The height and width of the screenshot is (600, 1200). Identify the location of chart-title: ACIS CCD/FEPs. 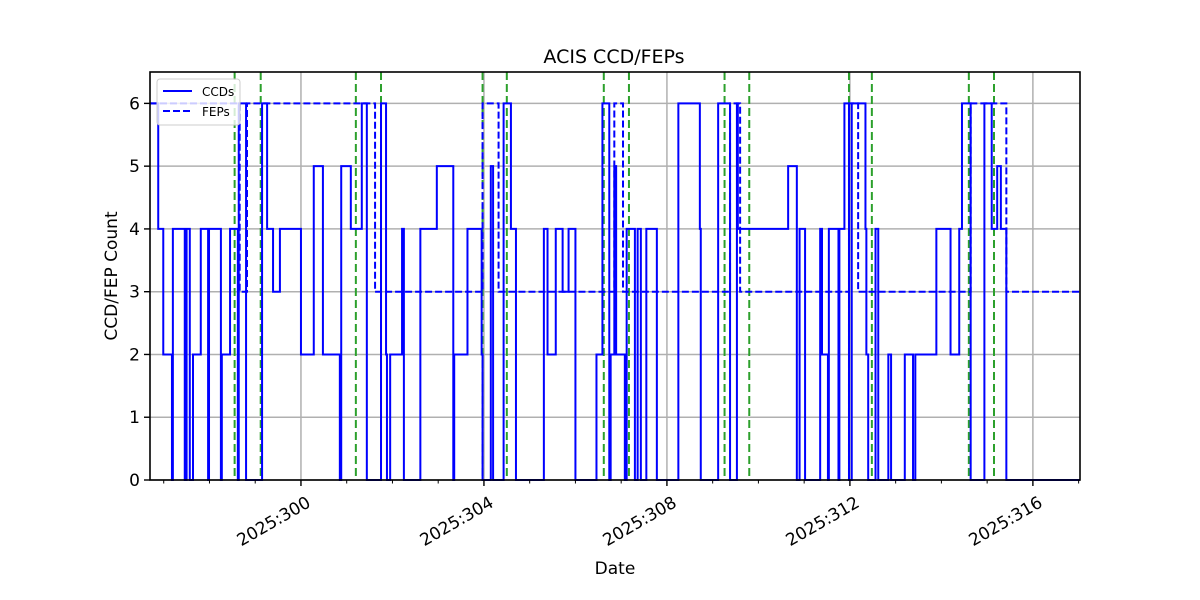
(613, 57).